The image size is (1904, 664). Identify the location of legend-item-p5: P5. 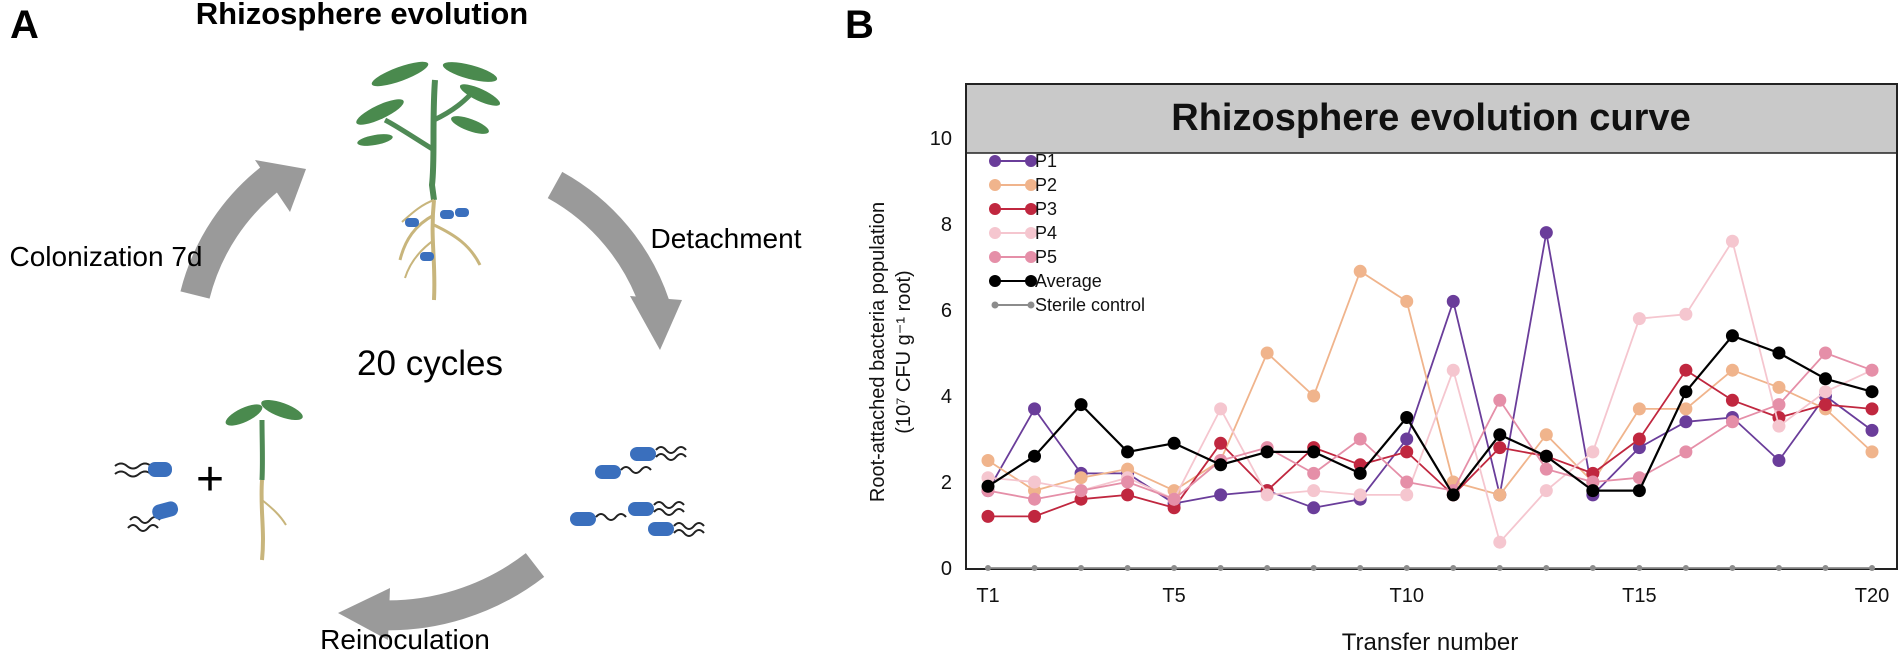
(1023, 257).